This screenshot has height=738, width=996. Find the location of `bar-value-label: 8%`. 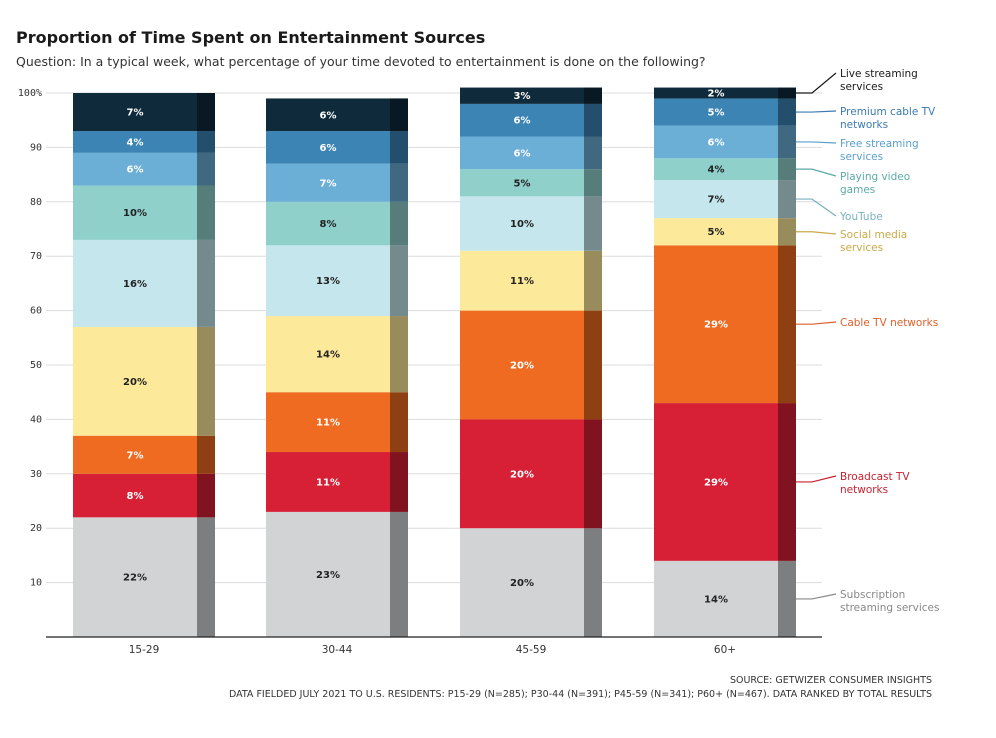

bar-value-label: 8% is located at coordinates (328, 224).